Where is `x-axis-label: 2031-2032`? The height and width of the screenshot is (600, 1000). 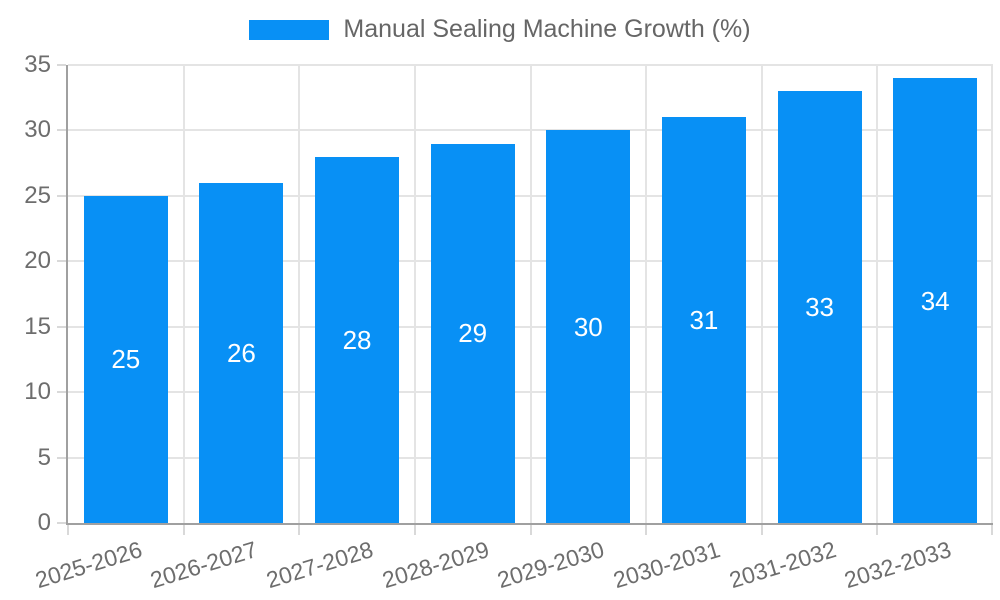 x-axis-label: 2031-2032 is located at coordinates (782, 565).